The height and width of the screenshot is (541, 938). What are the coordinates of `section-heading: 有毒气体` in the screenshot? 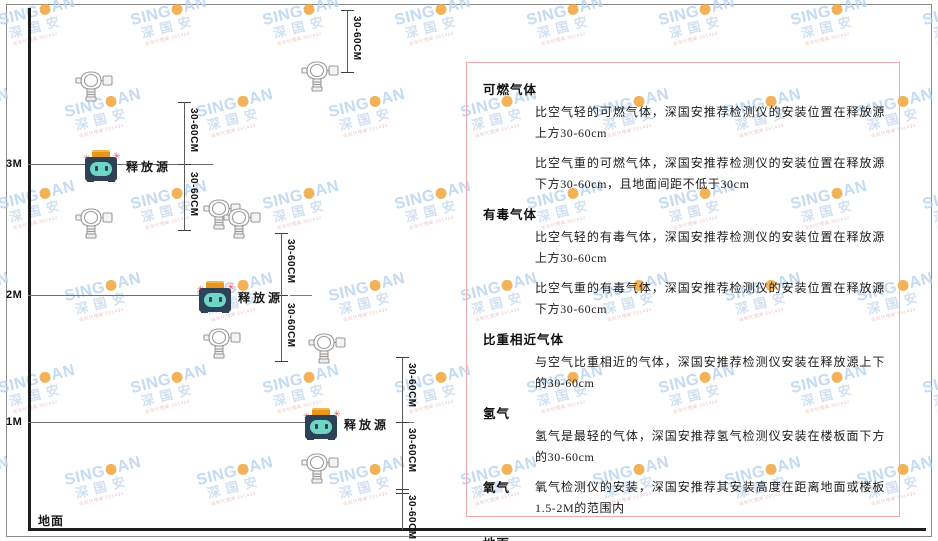 It's located at (510, 215).